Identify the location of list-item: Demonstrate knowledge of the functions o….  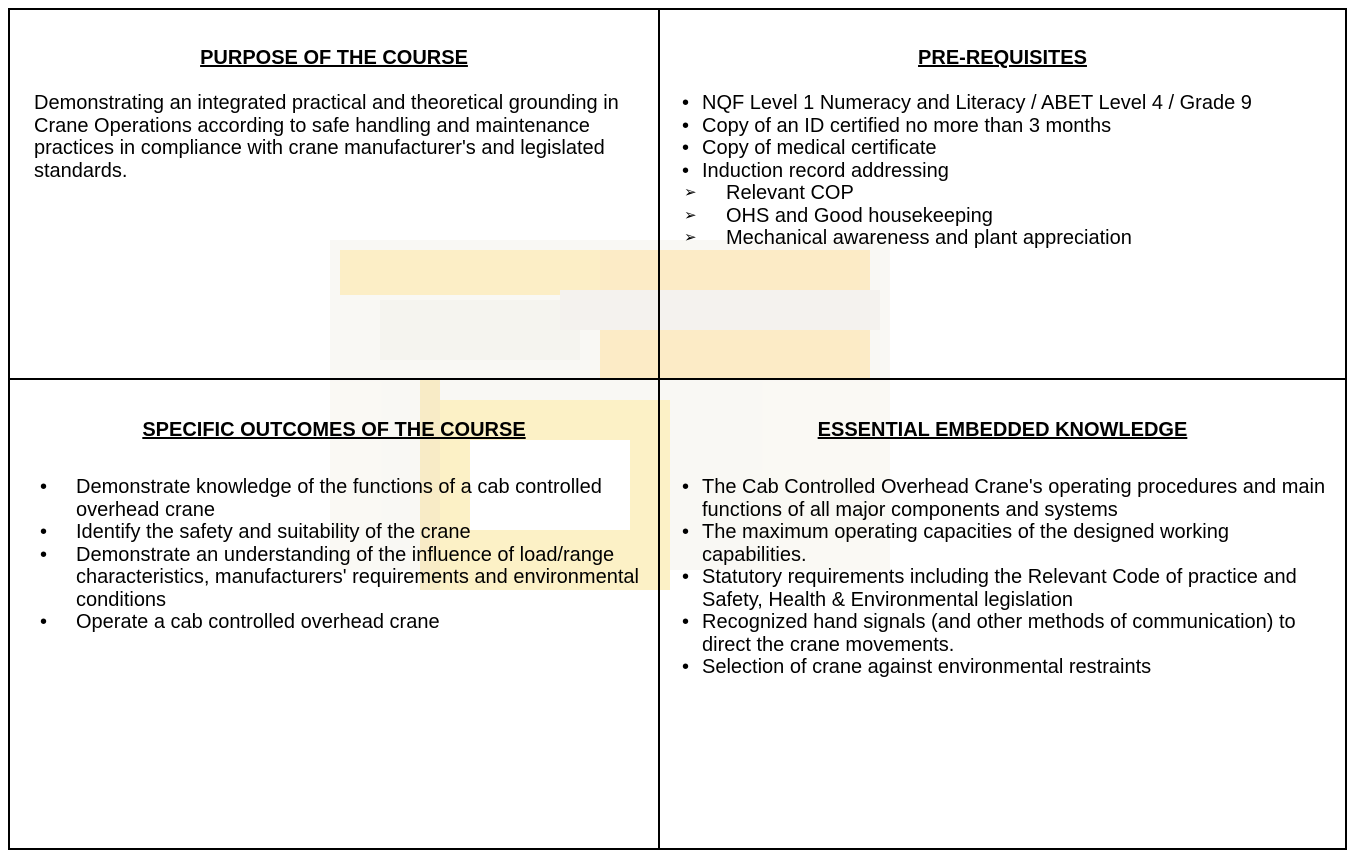
(334, 498).